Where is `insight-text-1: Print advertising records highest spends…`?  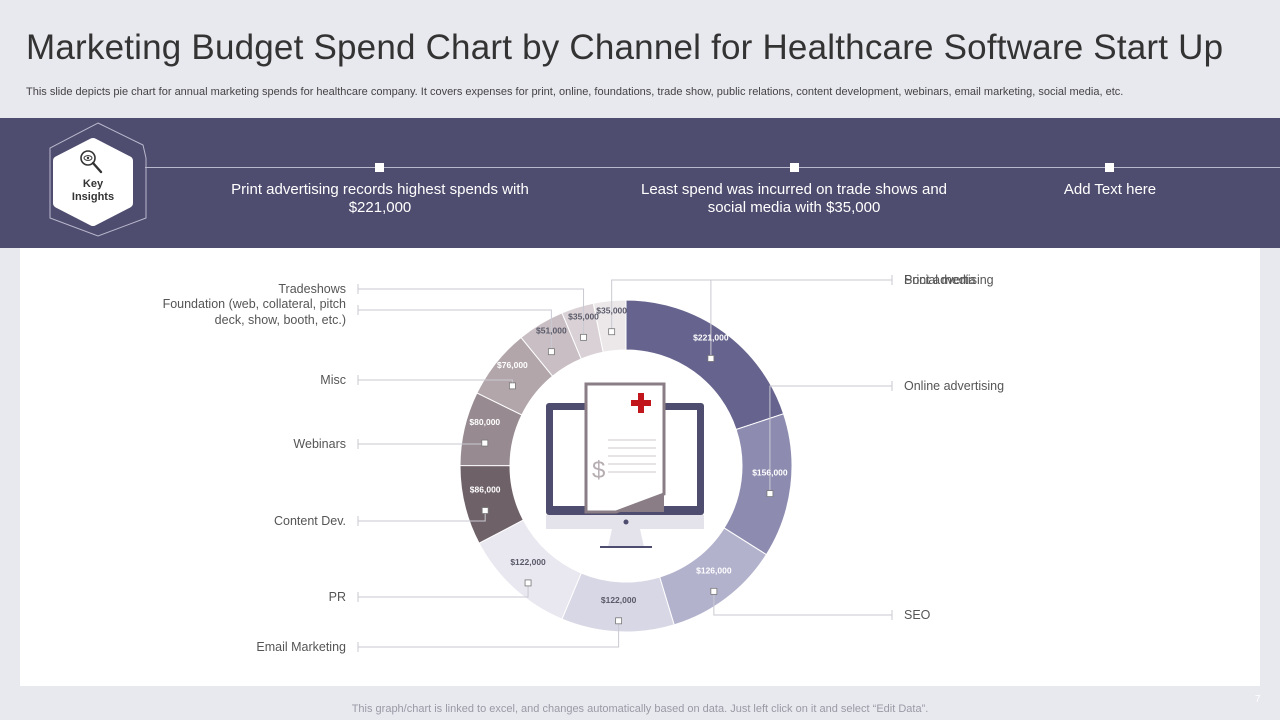
insight-text-1: Print advertising records highest spends… is located at coordinates (380, 198).